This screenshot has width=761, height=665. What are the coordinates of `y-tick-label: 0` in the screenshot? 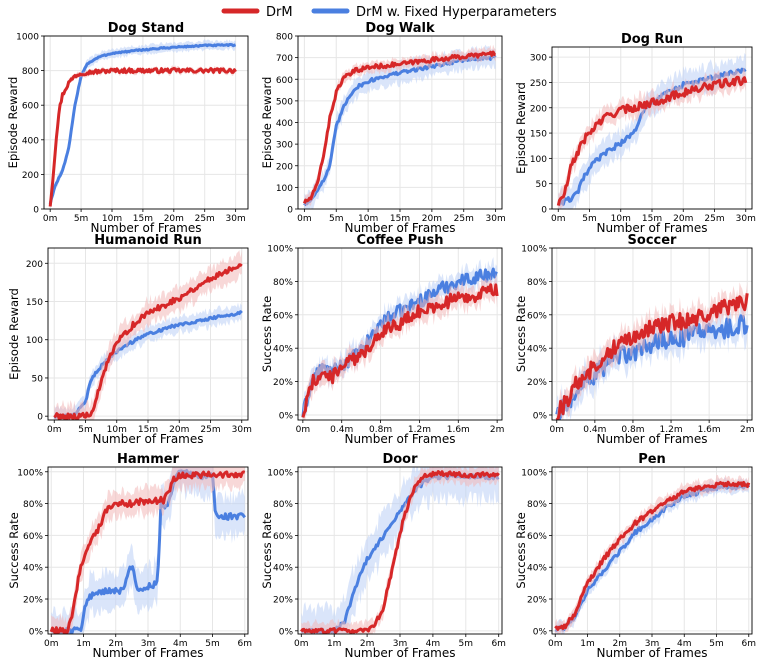 It's located at (40, 418).